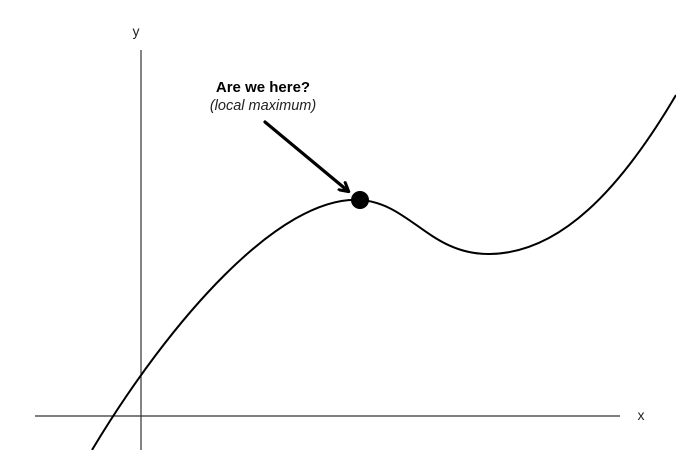  I want to click on y-axis-label: y, so click(136, 31).